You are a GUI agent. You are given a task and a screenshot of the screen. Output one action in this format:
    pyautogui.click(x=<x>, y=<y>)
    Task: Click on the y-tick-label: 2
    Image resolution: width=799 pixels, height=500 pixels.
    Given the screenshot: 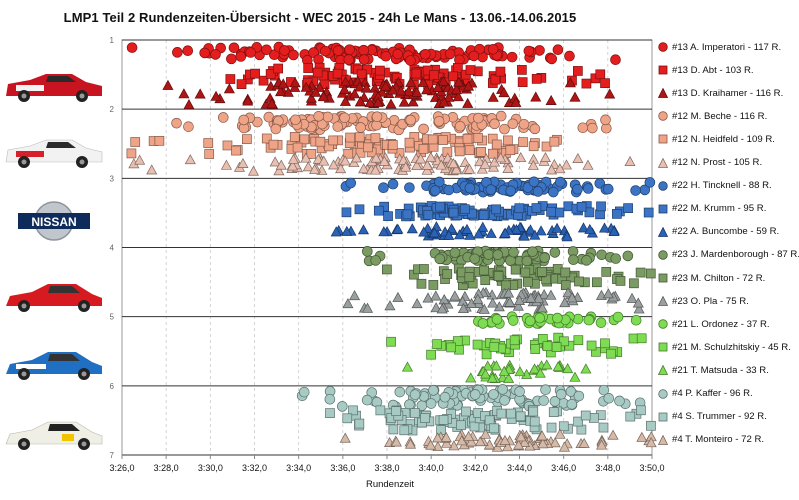 What is the action you would take?
    pyautogui.click(x=112, y=109)
    